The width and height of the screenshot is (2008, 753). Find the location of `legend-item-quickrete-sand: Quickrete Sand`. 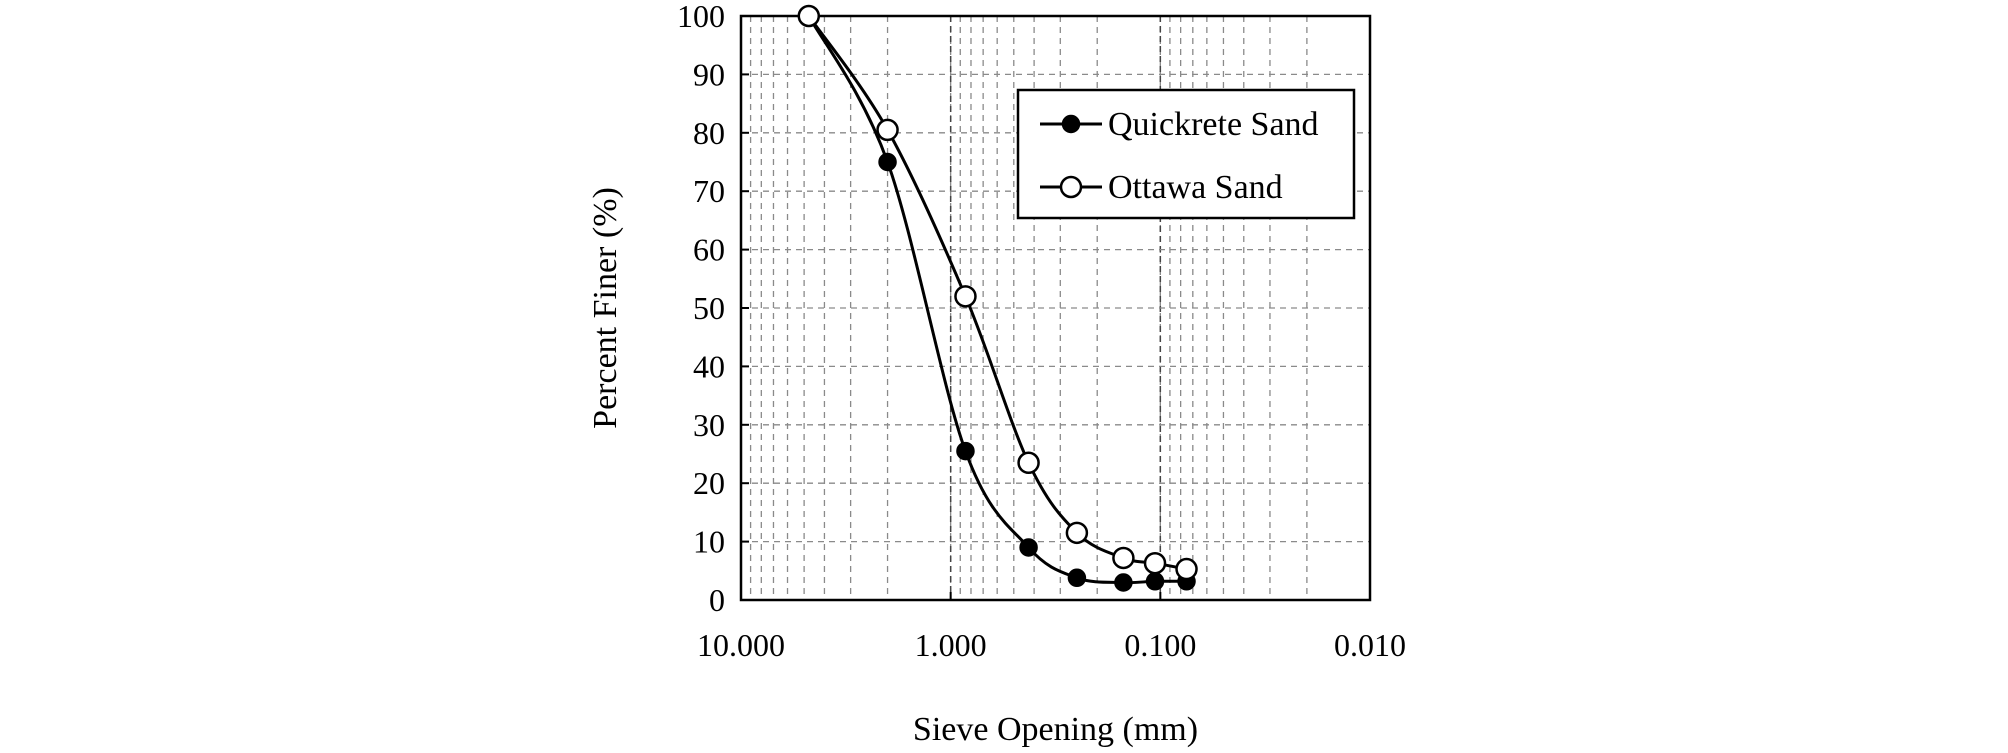

legend-item-quickrete-sand: Quickrete Sand is located at coordinates (1179, 124).